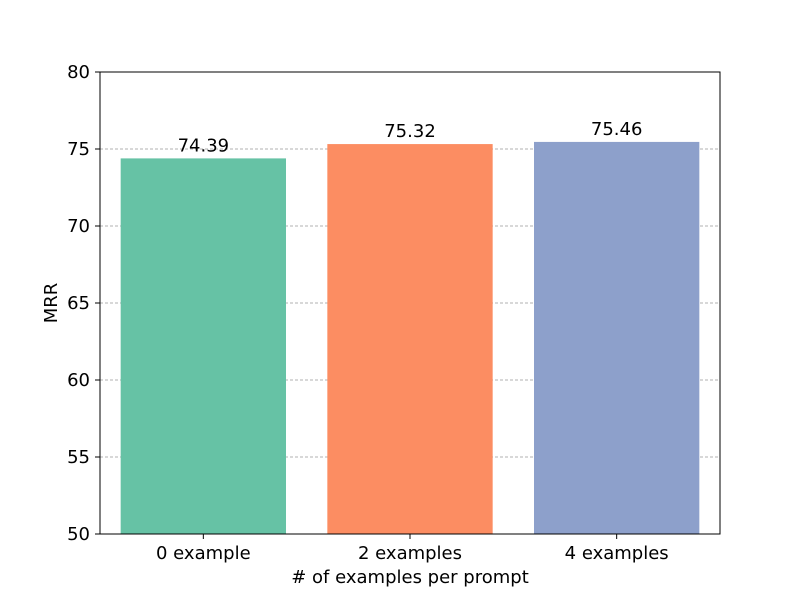 The width and height of the screenshot is (800, 604). I want to click on x-tick-label: 0 example, so click(203, 553).